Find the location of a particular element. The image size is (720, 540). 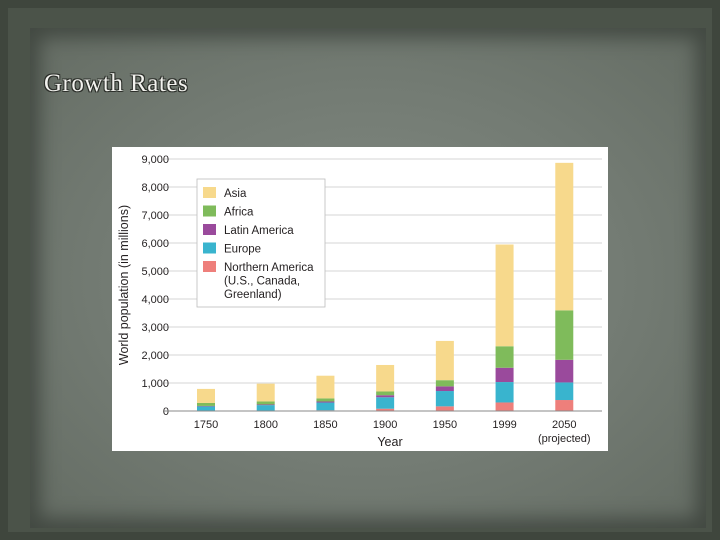

y-tick-label: 2,000 is located at coordinates (155, 356).